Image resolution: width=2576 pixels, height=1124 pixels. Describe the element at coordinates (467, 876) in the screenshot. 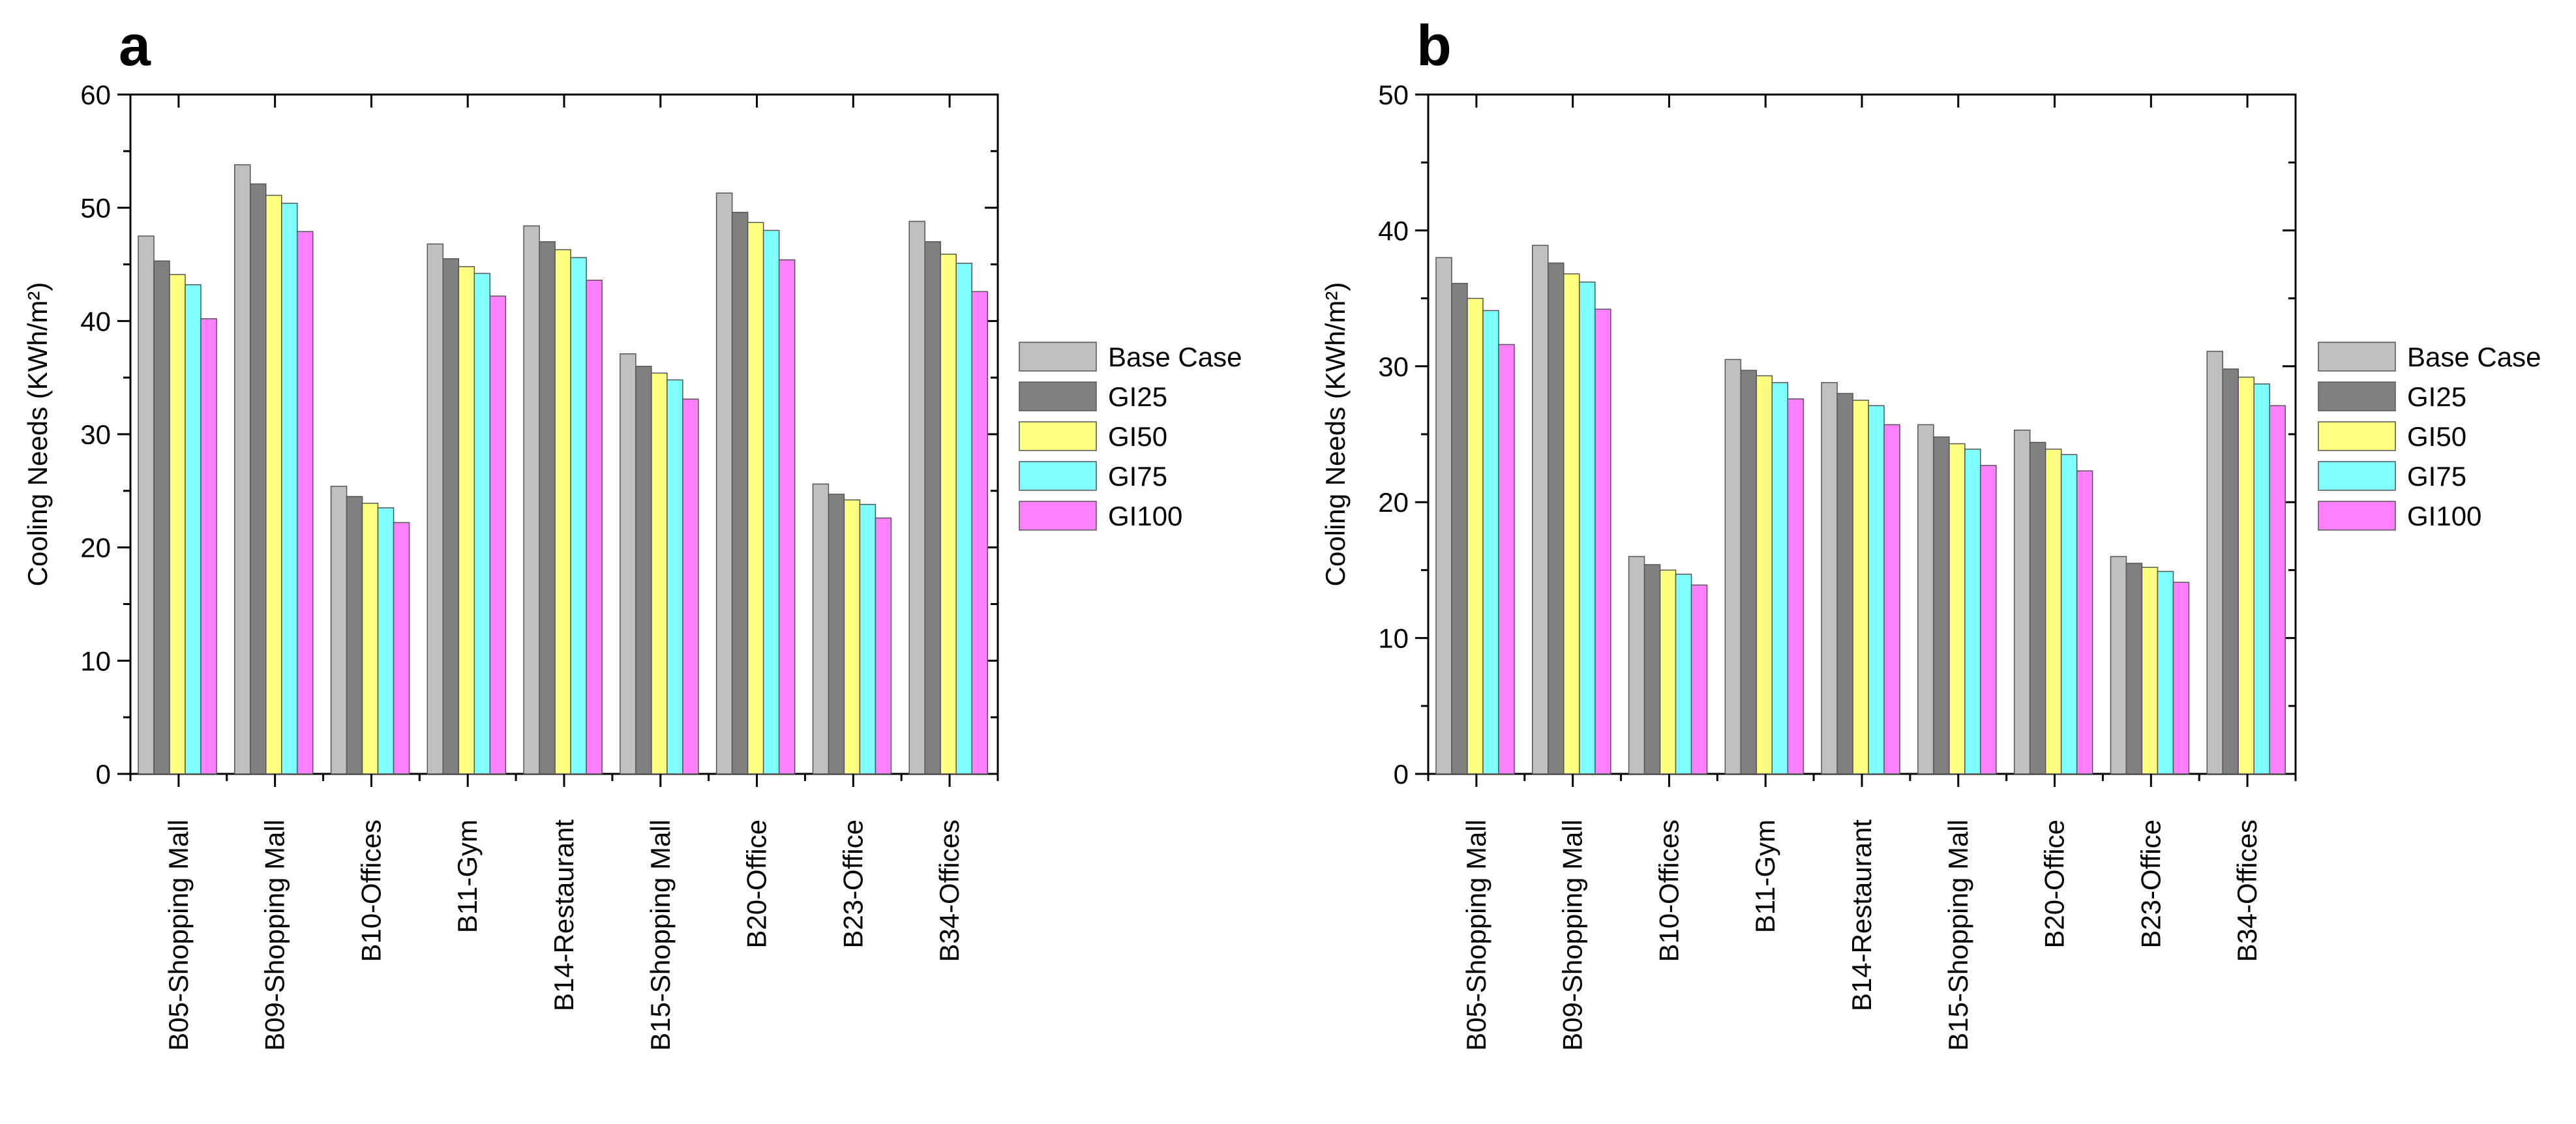

I see `x-category-label: B11-Gym` at that location.